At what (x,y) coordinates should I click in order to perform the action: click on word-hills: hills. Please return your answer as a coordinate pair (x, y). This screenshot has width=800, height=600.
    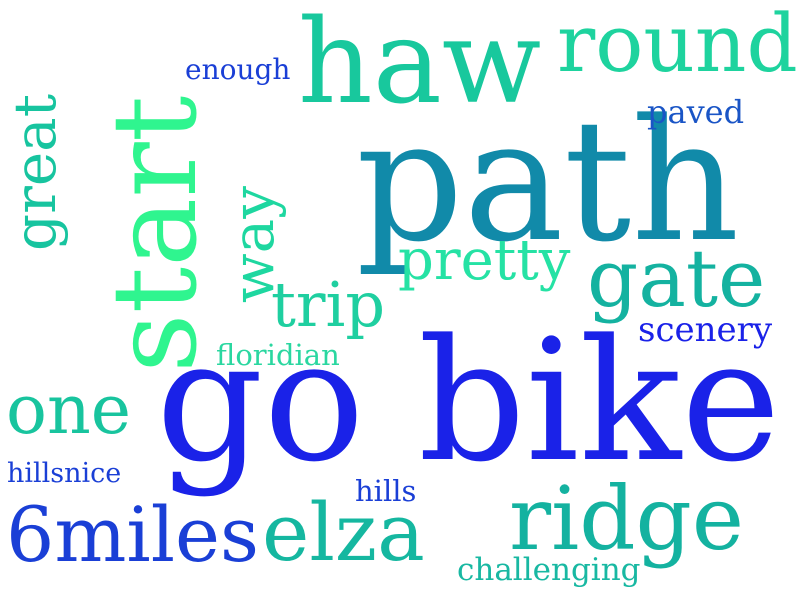
    Looking at the image, I should click on (386, 491).